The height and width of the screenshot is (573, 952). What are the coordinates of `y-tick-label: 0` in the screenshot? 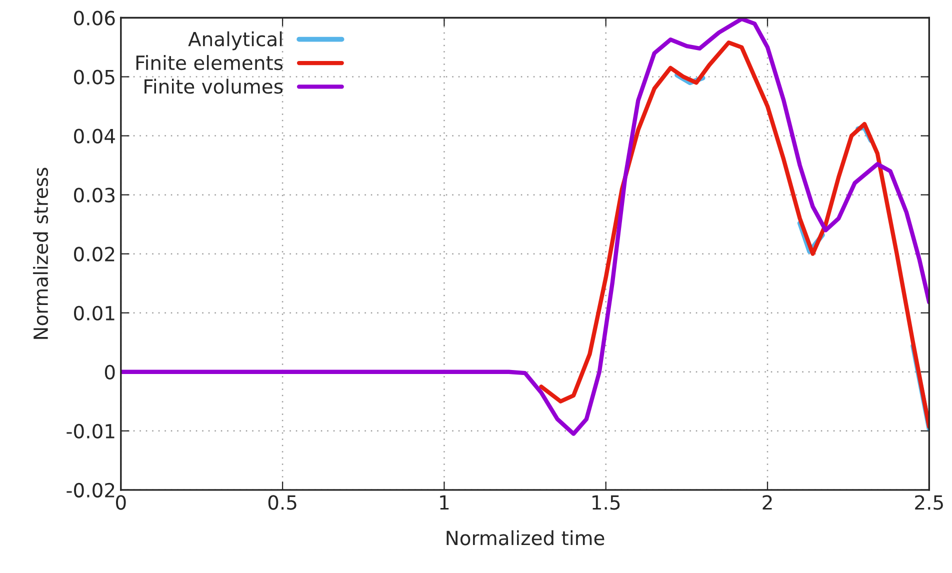 It's located at (109, 372).